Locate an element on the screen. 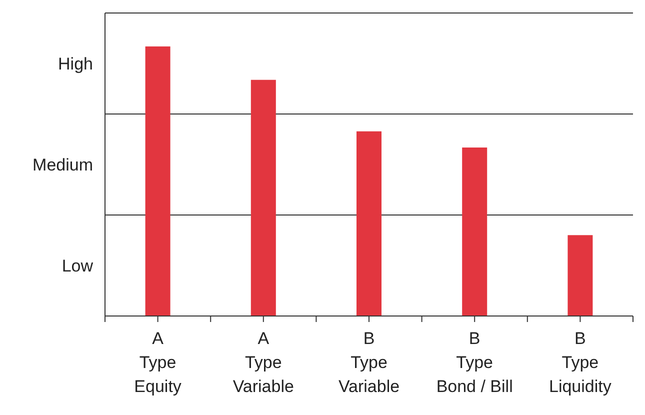 This screenshot has height=415, width=645. text: High is located at coordinates (75, 64).